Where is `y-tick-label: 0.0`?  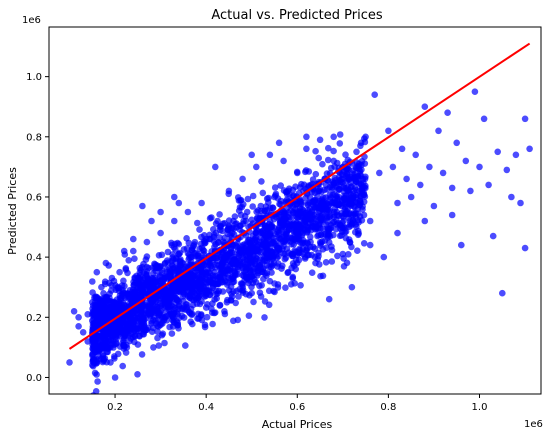
y-tick-label: 0.0 is located at coordinates (34, 378).